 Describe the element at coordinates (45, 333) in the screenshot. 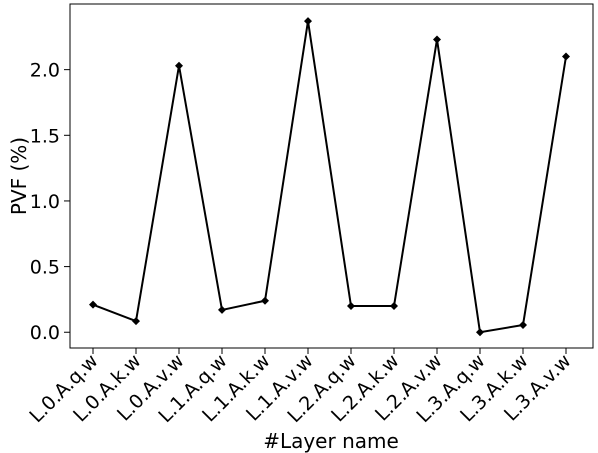

I see `y-tick-label: 0.0` at that location.